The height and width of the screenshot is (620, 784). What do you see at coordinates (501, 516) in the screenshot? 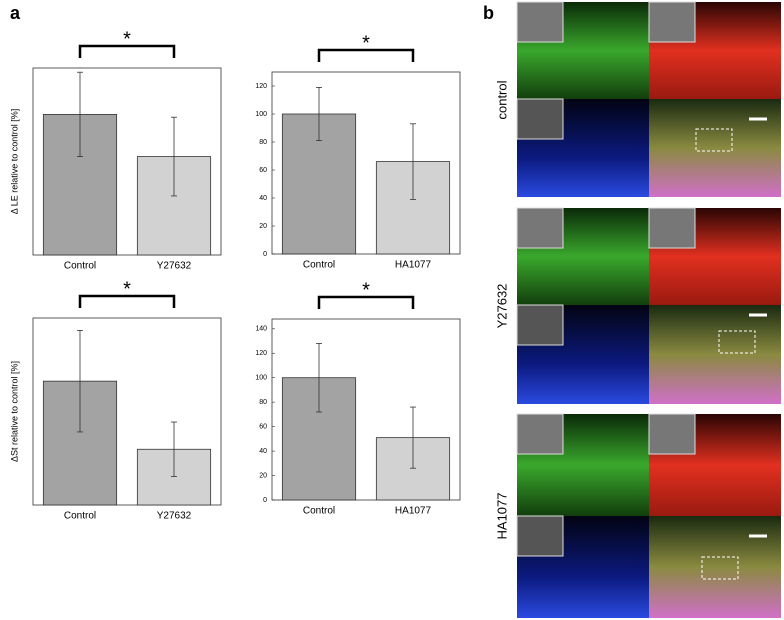
I see `row-label: HA1077` at bounding box center [501, 516].